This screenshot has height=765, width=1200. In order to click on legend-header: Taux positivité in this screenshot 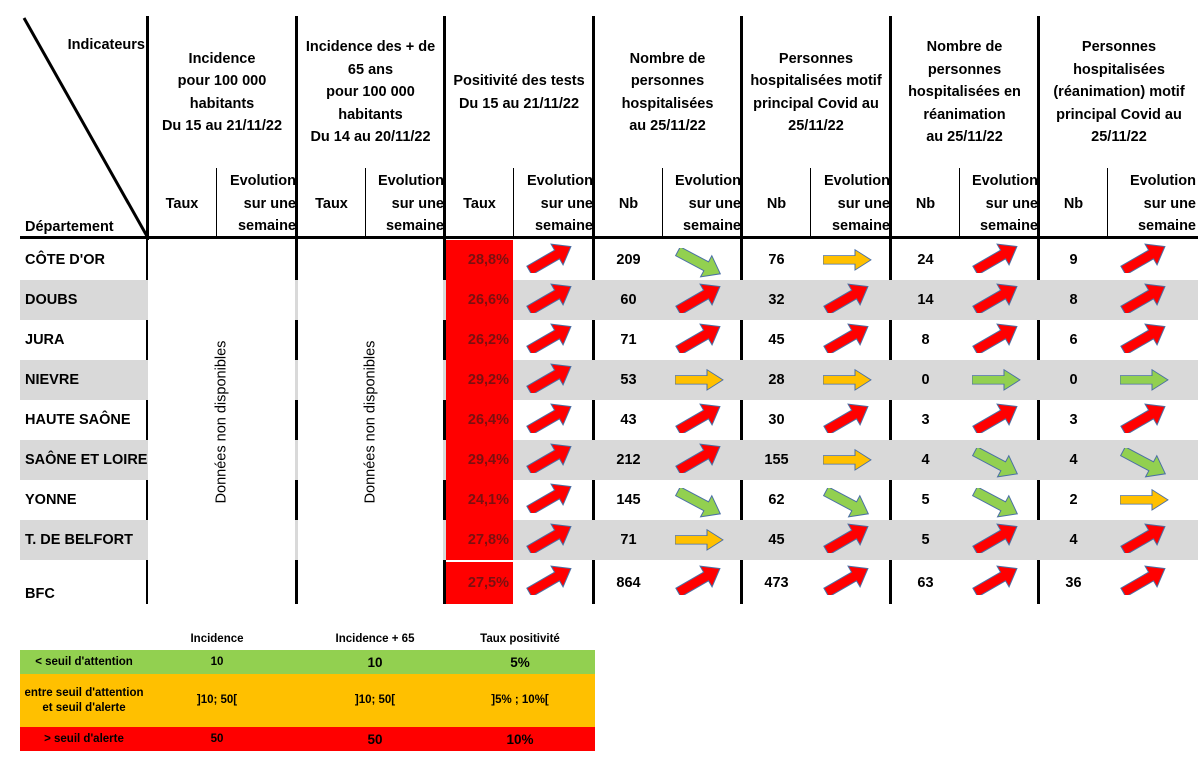, I will do `click(520, 638)`.